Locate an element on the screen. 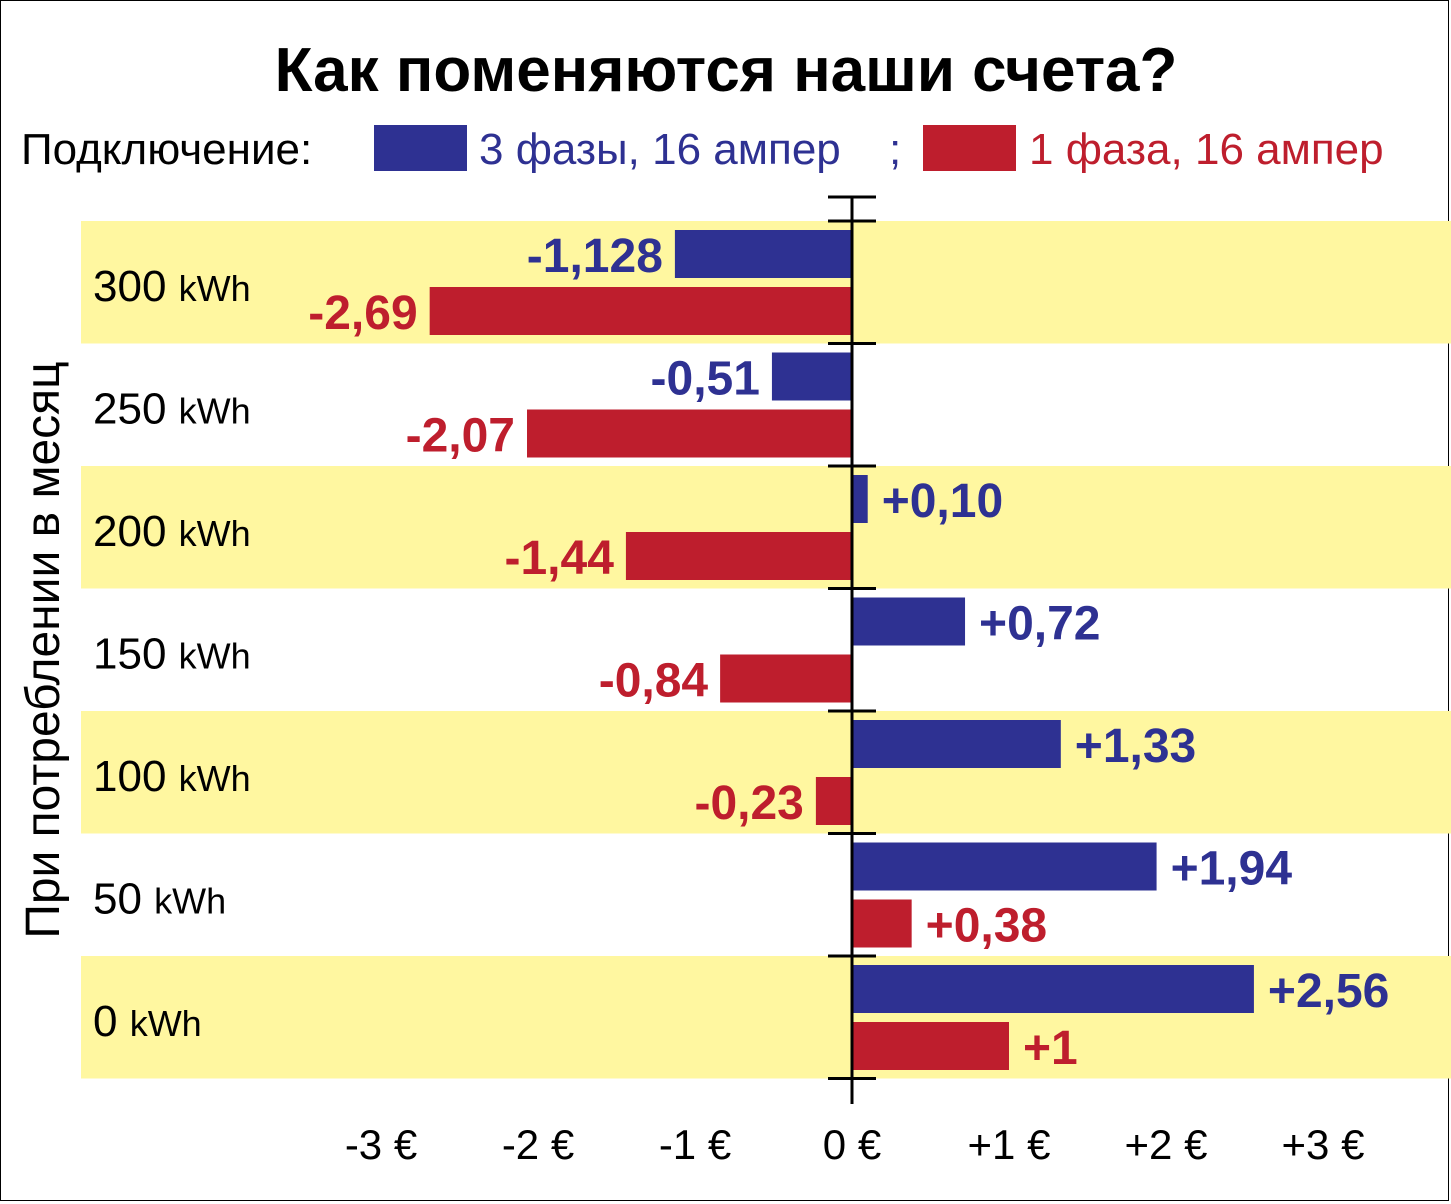 The image size is (1451, 1204). category-value: 300 is located at coordinates (136, 286).